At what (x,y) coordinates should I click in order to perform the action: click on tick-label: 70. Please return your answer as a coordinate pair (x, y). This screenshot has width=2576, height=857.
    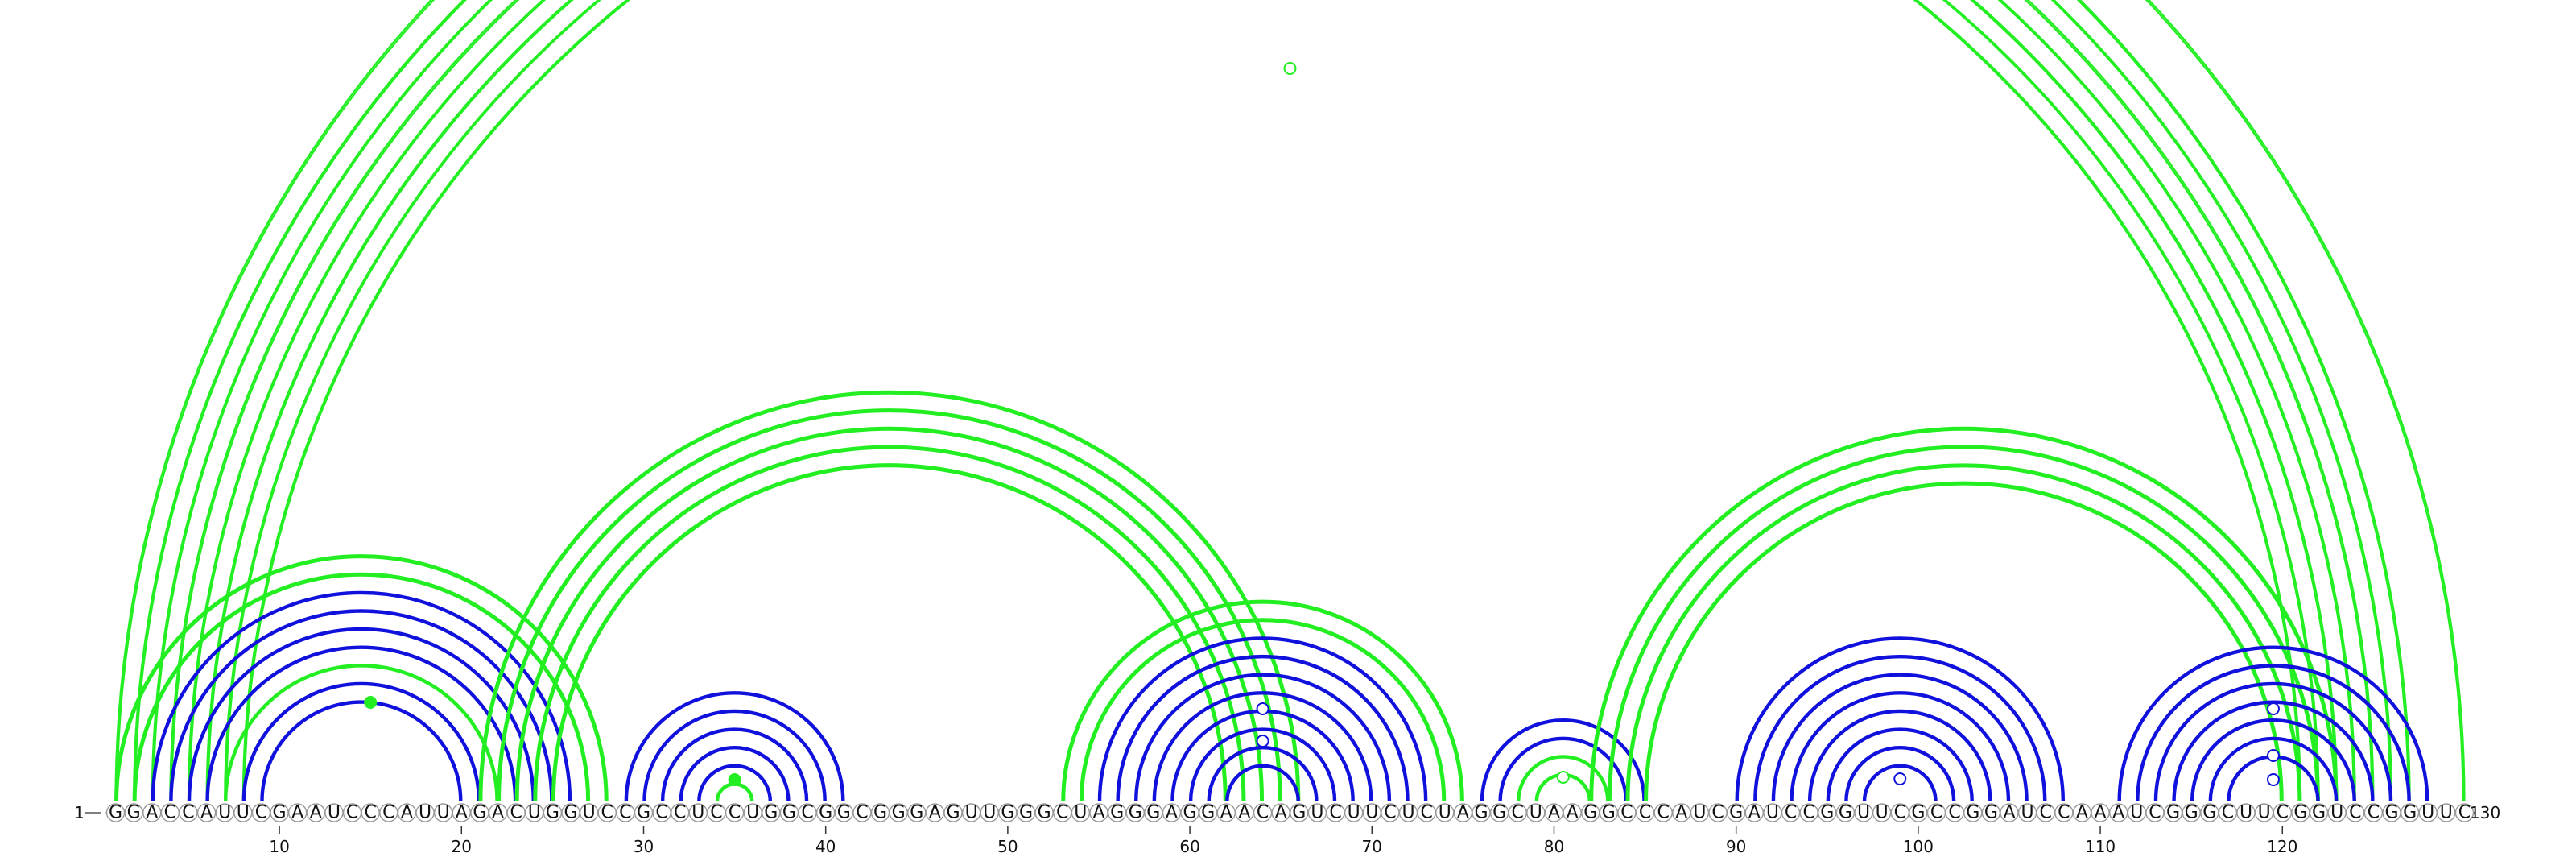
    Looking at the image, I should click on (1372, 846).